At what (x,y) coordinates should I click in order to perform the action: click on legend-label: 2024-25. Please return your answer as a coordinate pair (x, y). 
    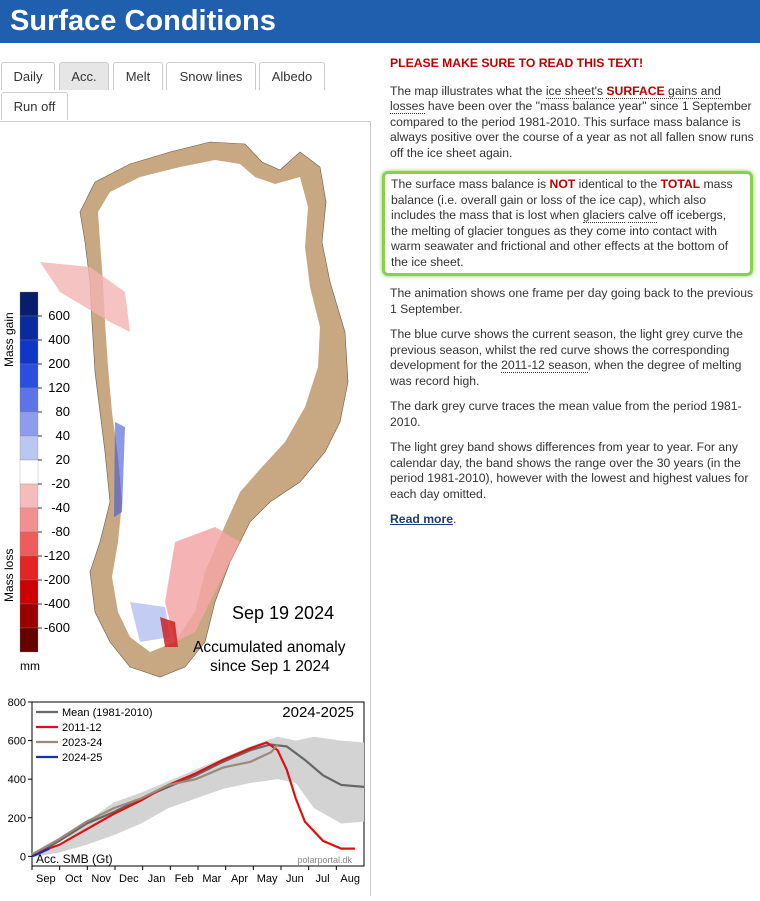
    Looking at the image, I should click on (82, 758).